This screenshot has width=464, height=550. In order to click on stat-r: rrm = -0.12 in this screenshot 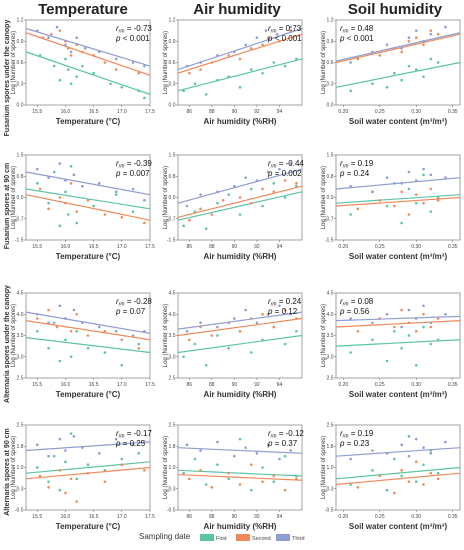, I will do `click(286, 434)`.